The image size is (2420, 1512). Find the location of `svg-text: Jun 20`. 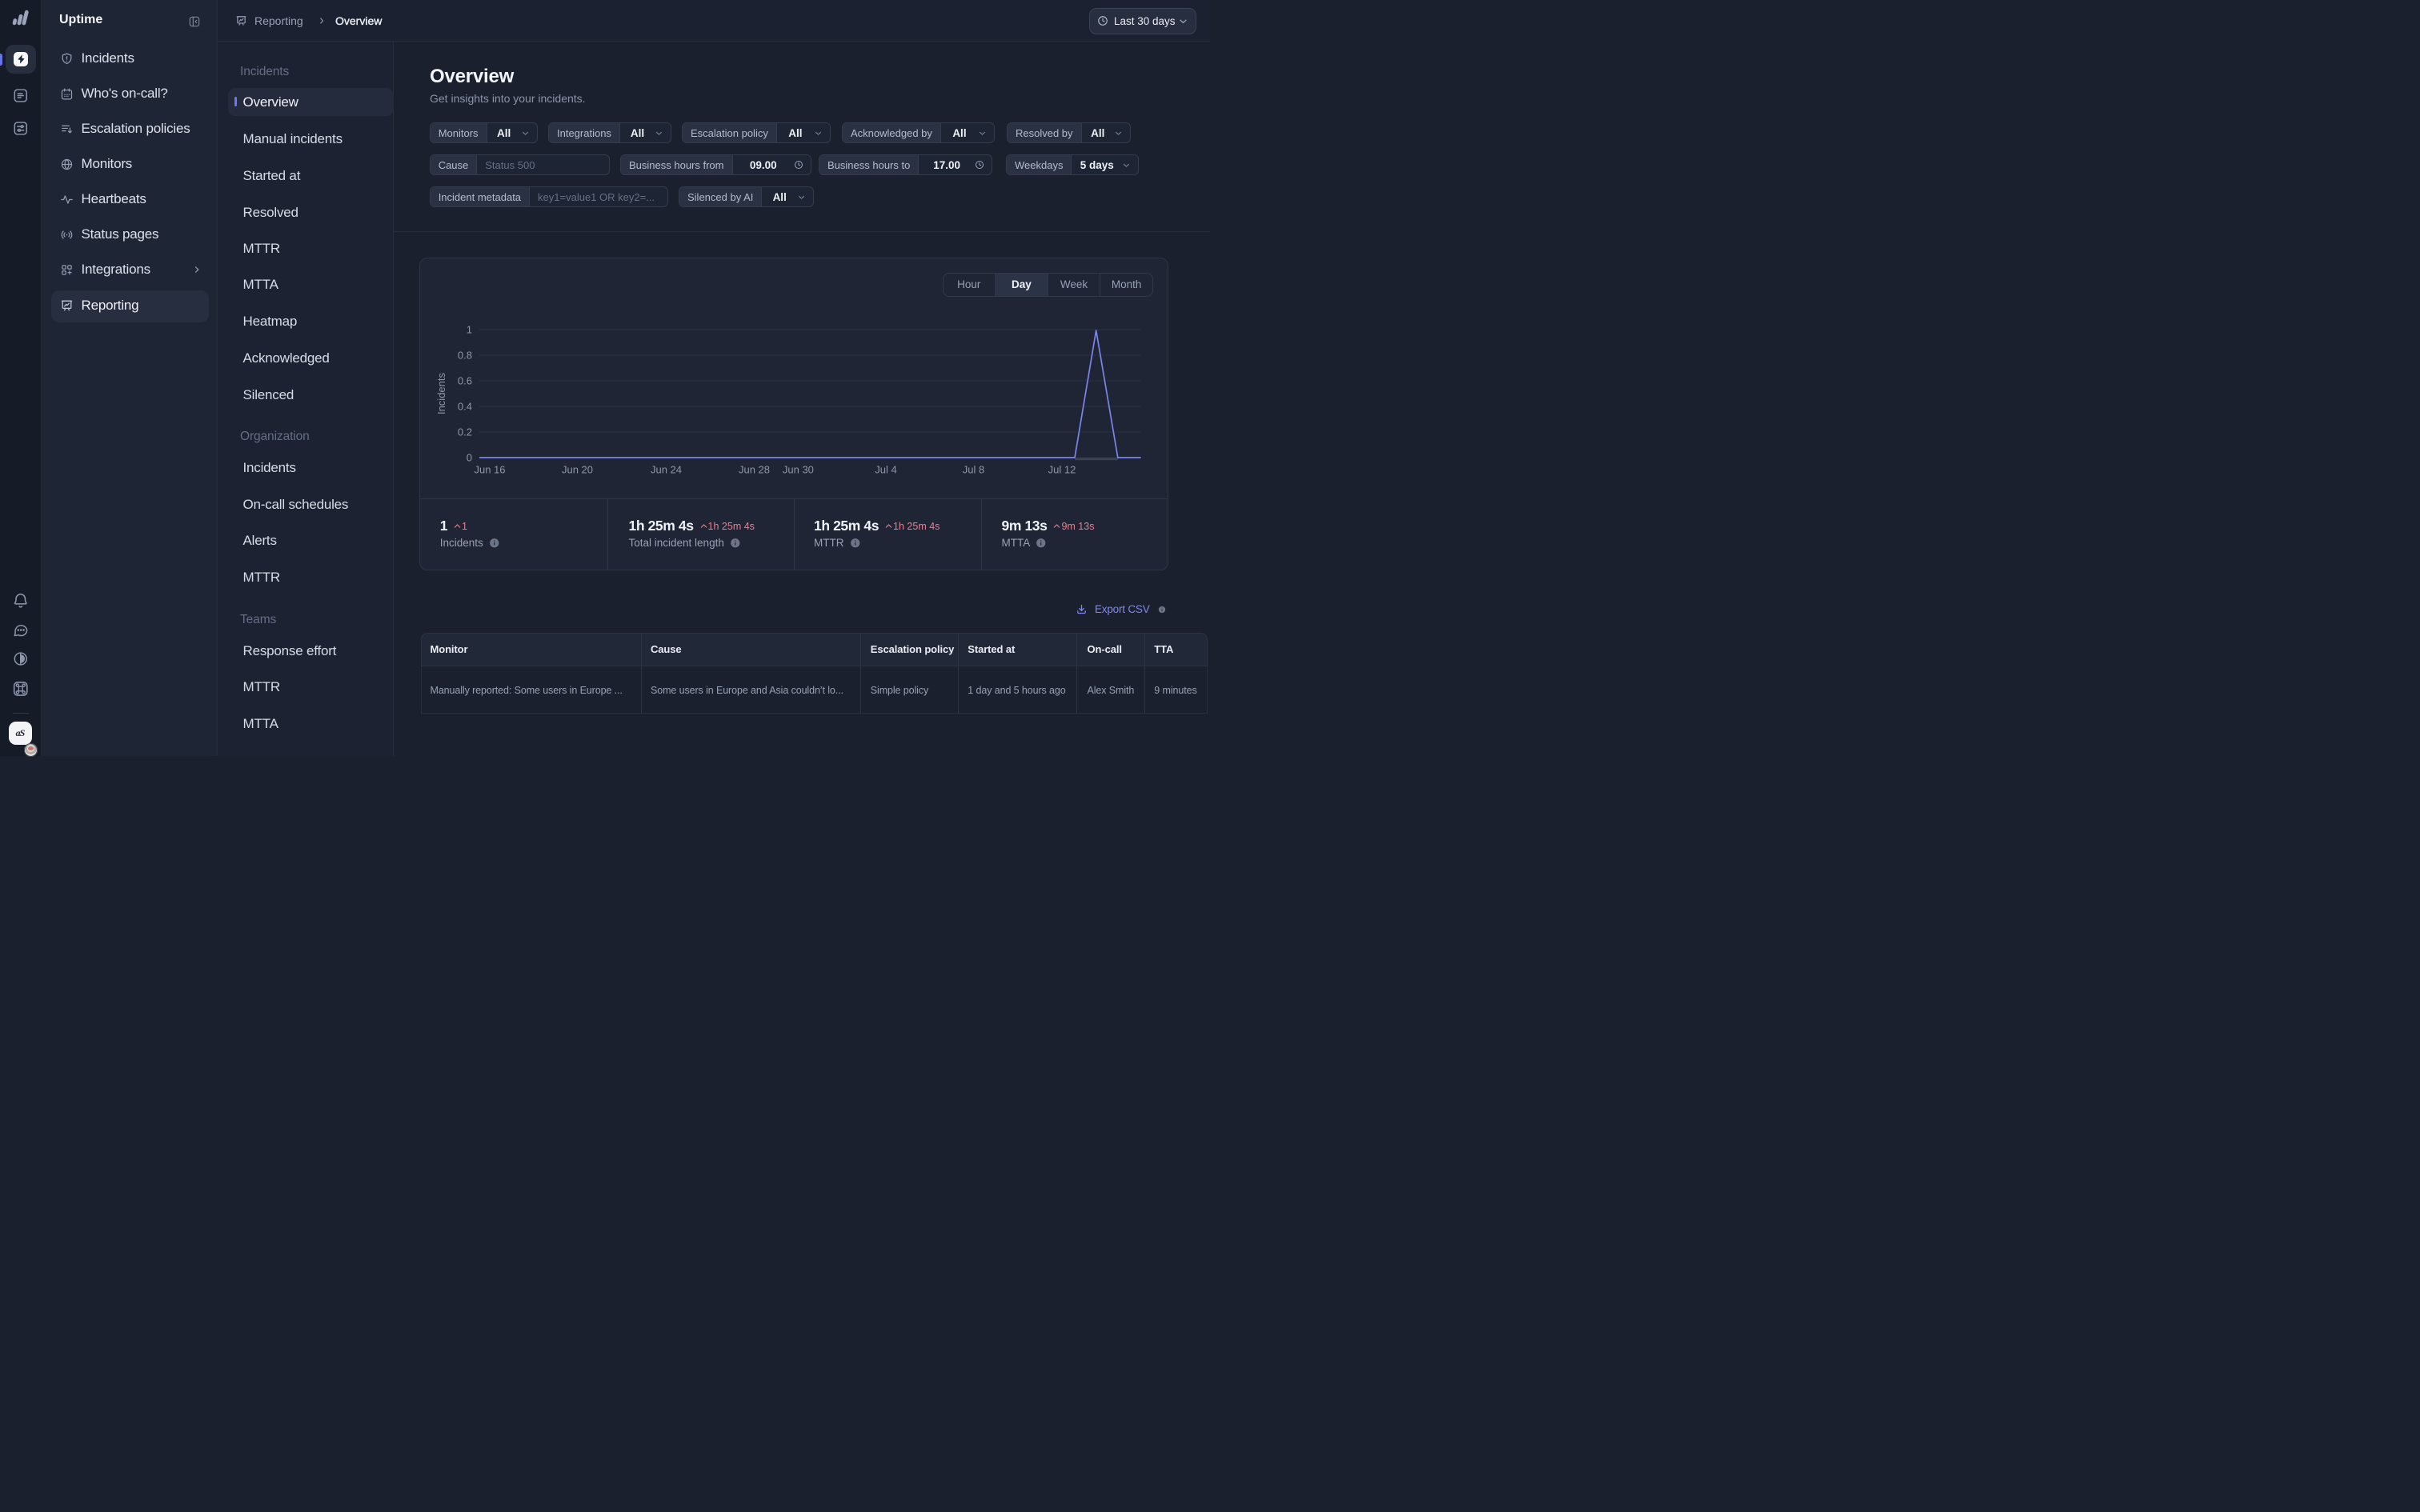

svg-text: Jun 20 is located at coordinates (577, 470).